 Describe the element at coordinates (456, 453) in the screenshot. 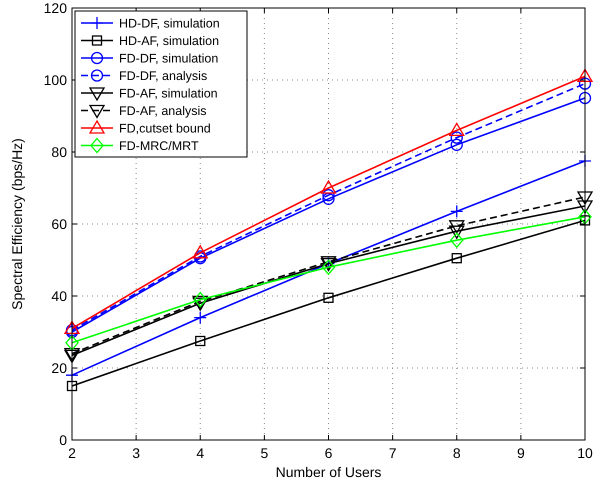

I see `x-tick-label: 8` at that location.